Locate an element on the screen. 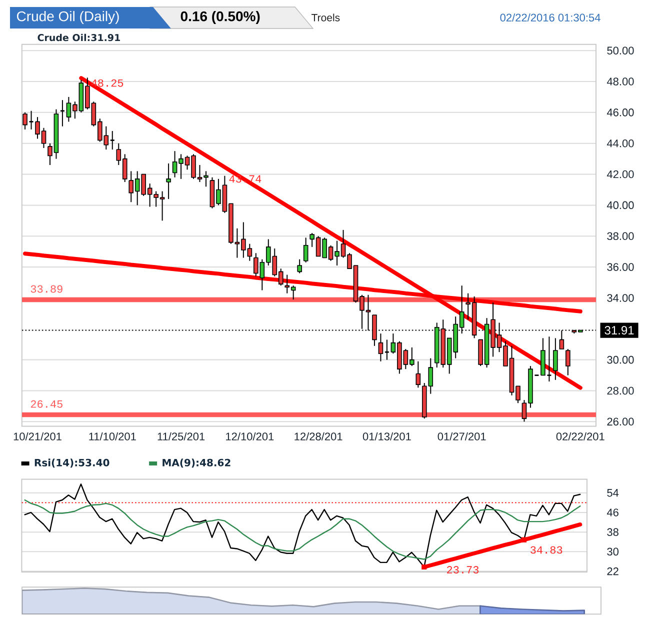  y-tick-label: 34.00 is located at coordinates (620, 298).